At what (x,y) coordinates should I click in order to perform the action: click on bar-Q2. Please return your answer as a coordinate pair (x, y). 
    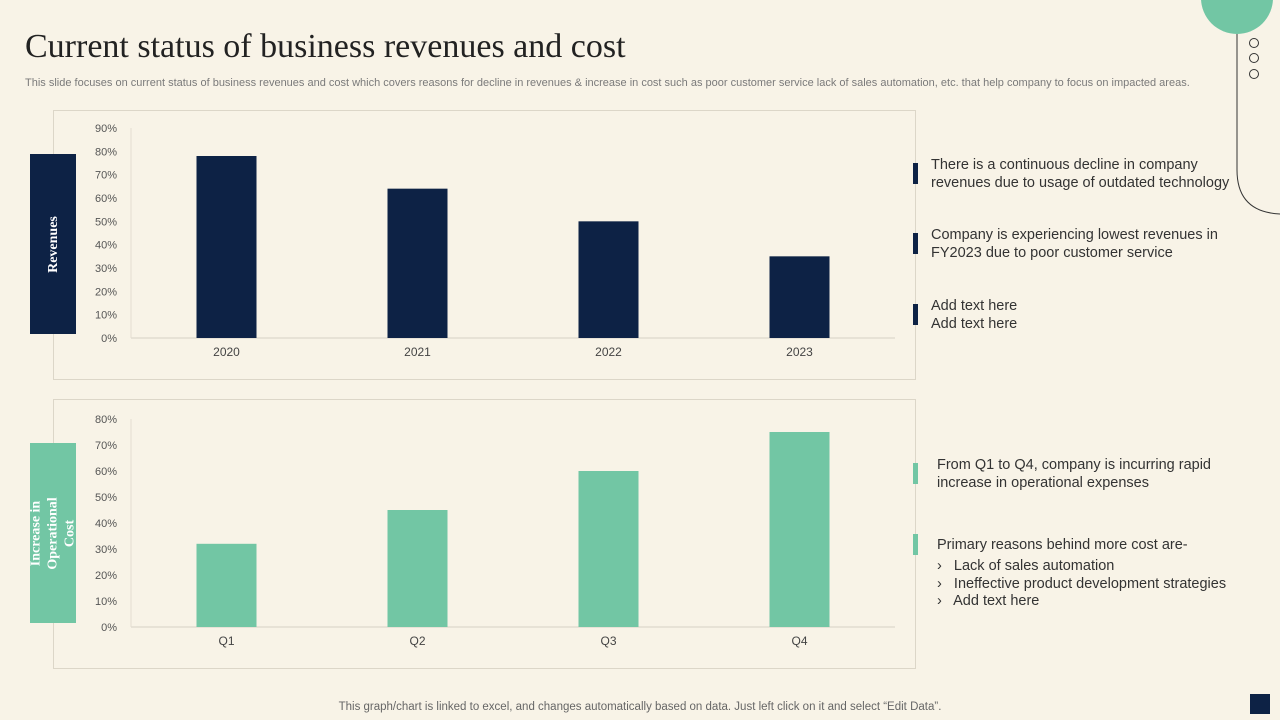
    Looking at the image, I should click on (417, 568).